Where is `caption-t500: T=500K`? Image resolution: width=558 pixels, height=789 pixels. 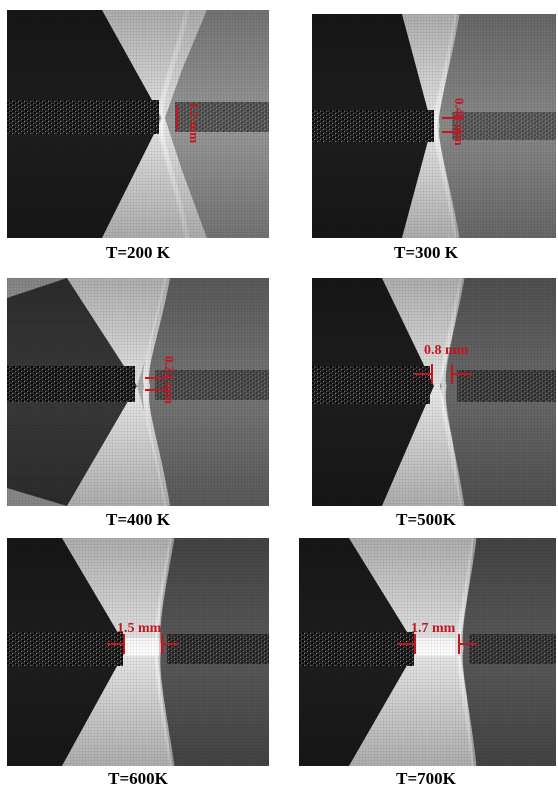 caption-t500: T=500K is located at coordinates (426, 519).